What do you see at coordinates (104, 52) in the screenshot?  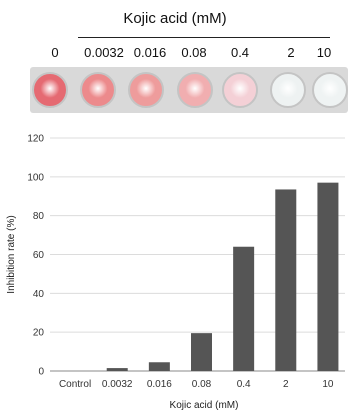 I see `plate-label: 0.0032` at bounding box center [104, 52].